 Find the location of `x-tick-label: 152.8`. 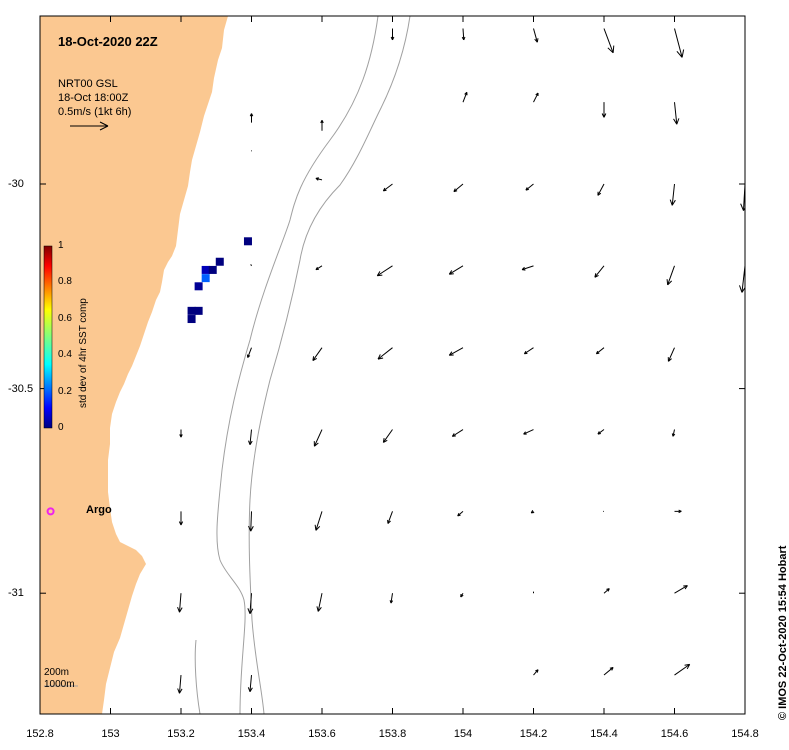

x-tick-label: 152.8 is located at coordinates (40, 734).